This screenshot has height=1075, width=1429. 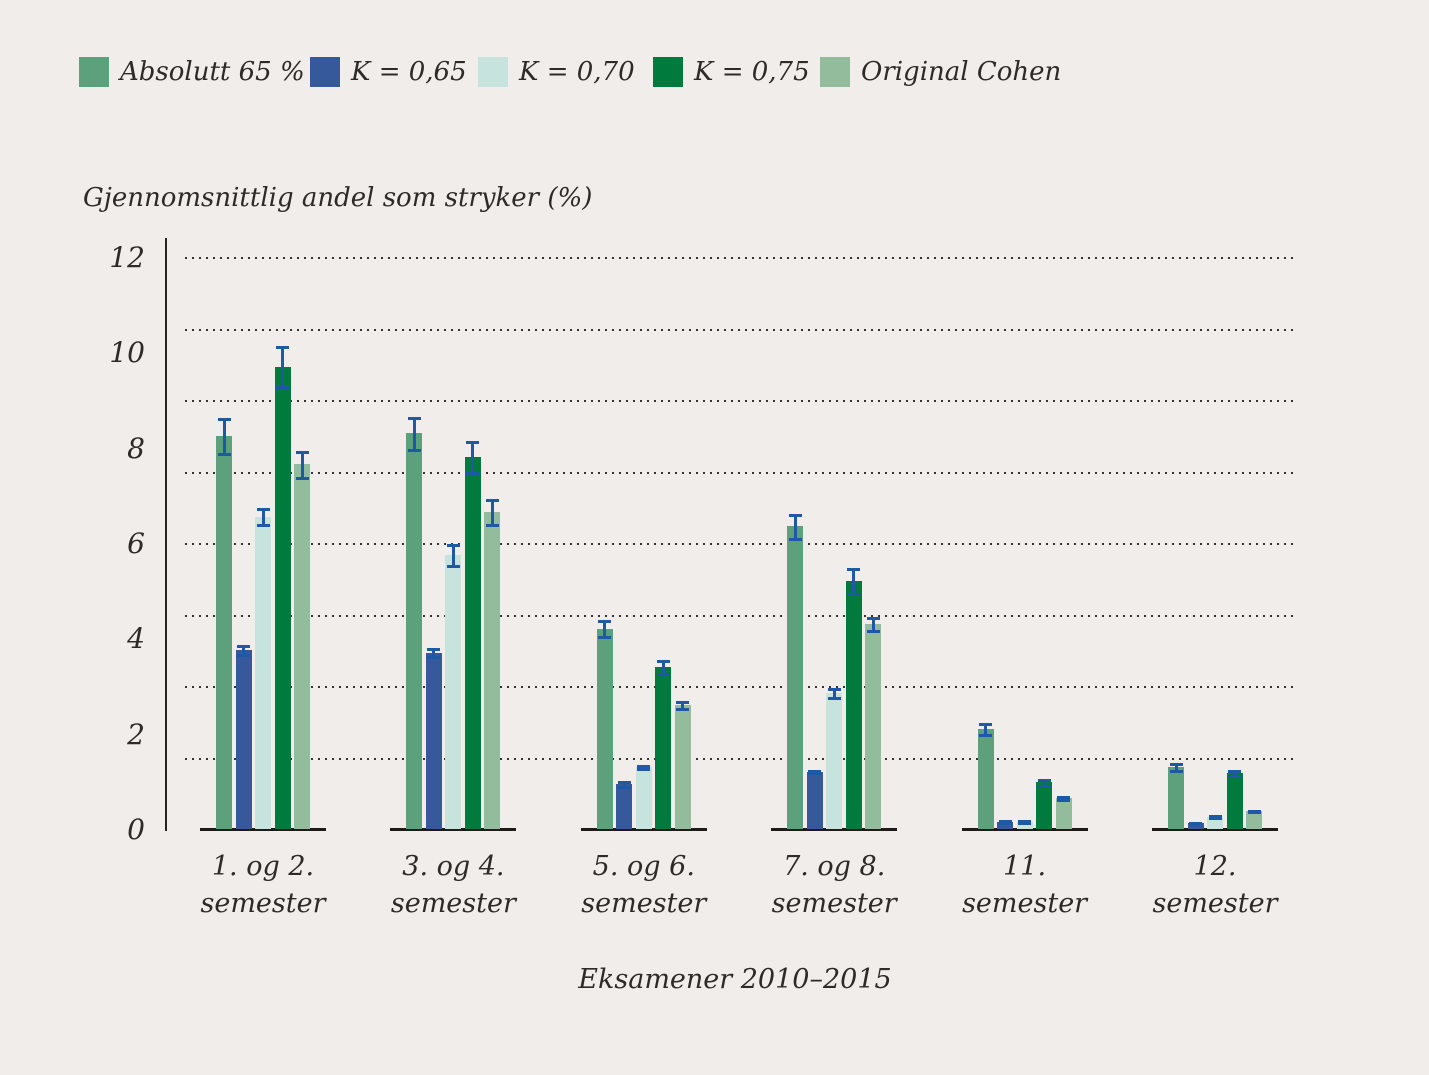 I want to click on y-tick-label: 6, so click(x=136, y=544).